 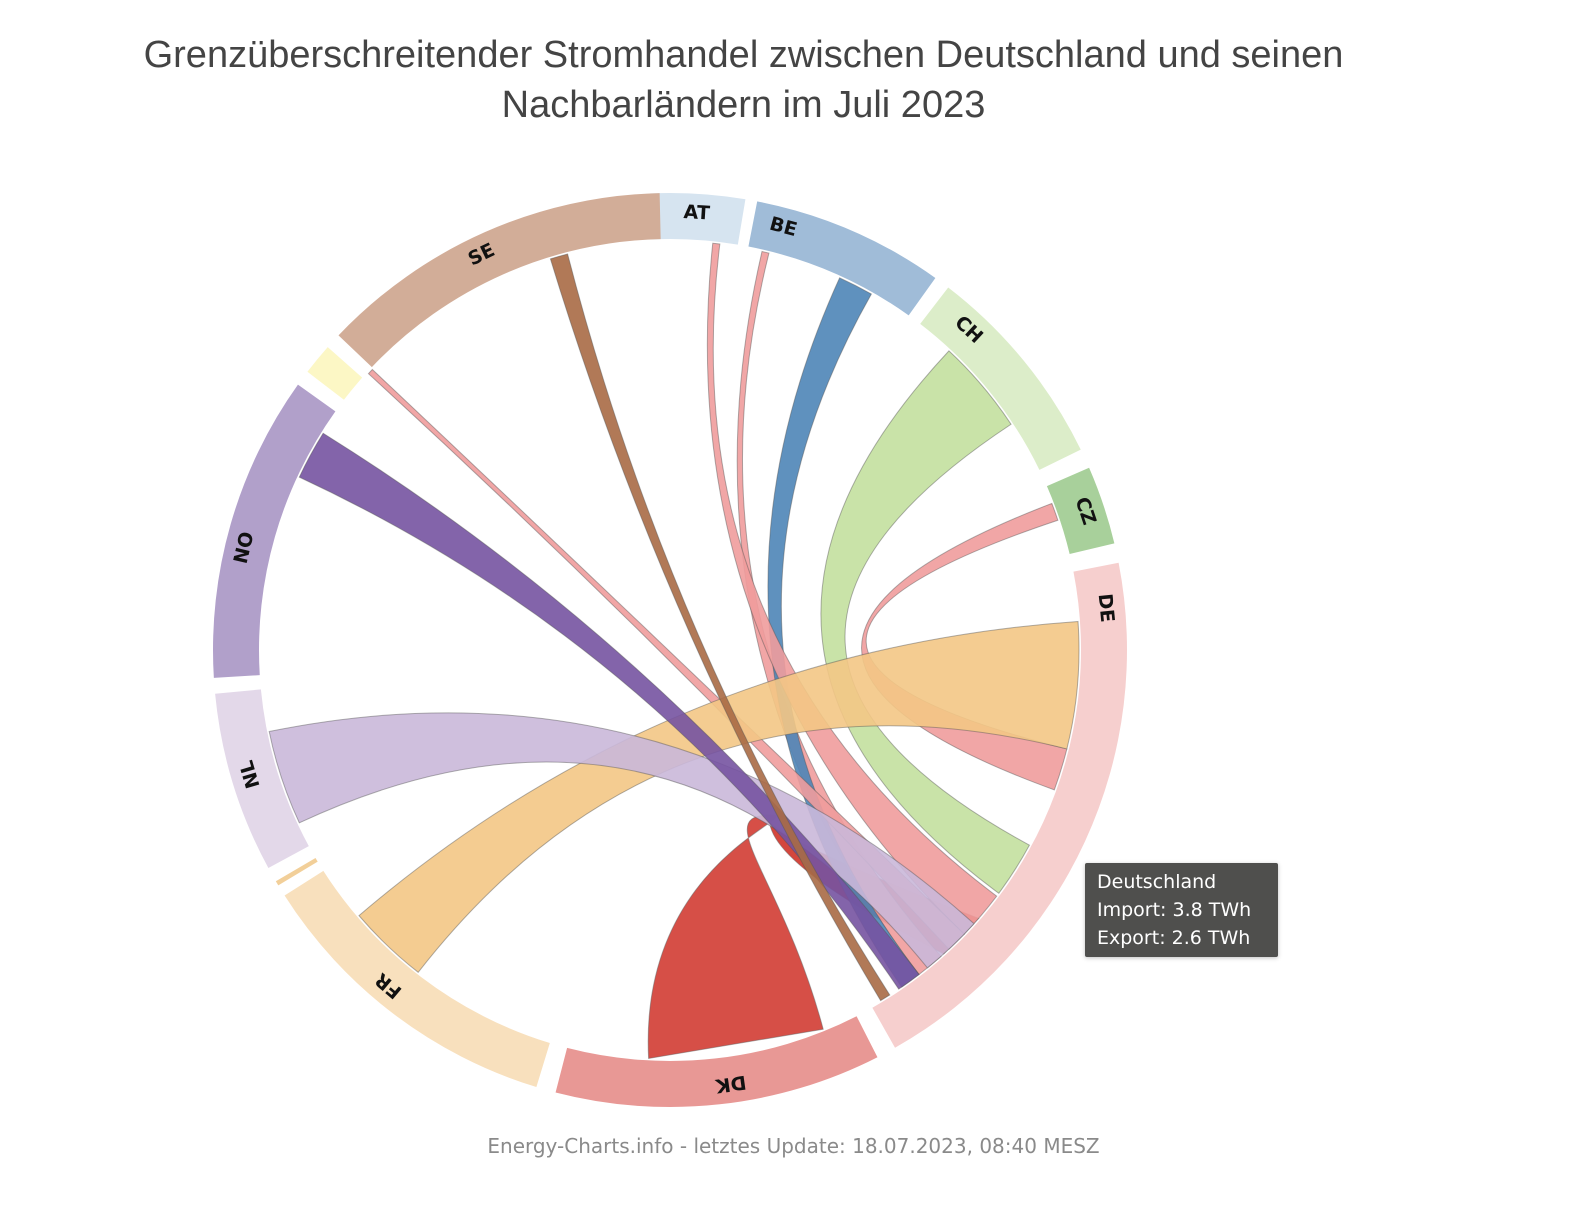 I want to click on arc-cz, so click(x=1080, y=511).